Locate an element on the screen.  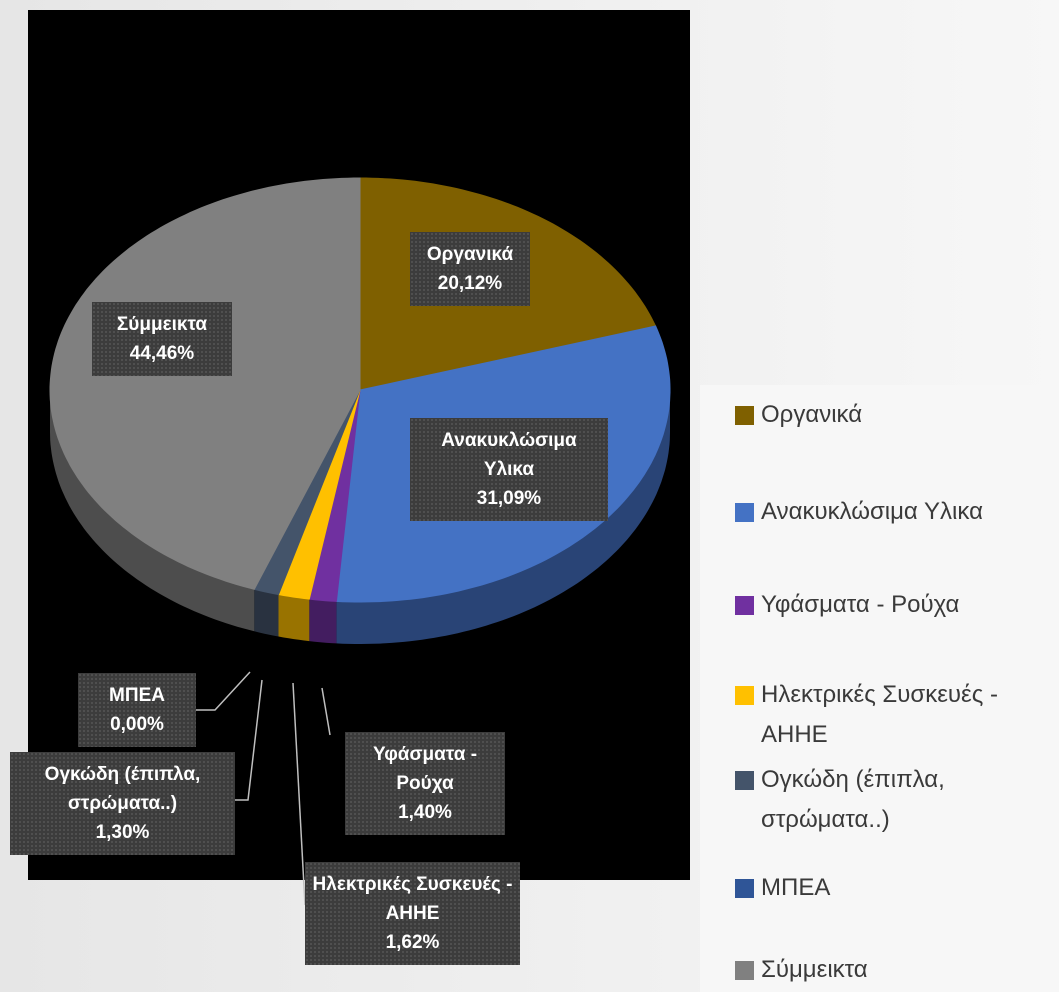
legend-item: Σύμμεικτα is located at coordinates (895, 970).